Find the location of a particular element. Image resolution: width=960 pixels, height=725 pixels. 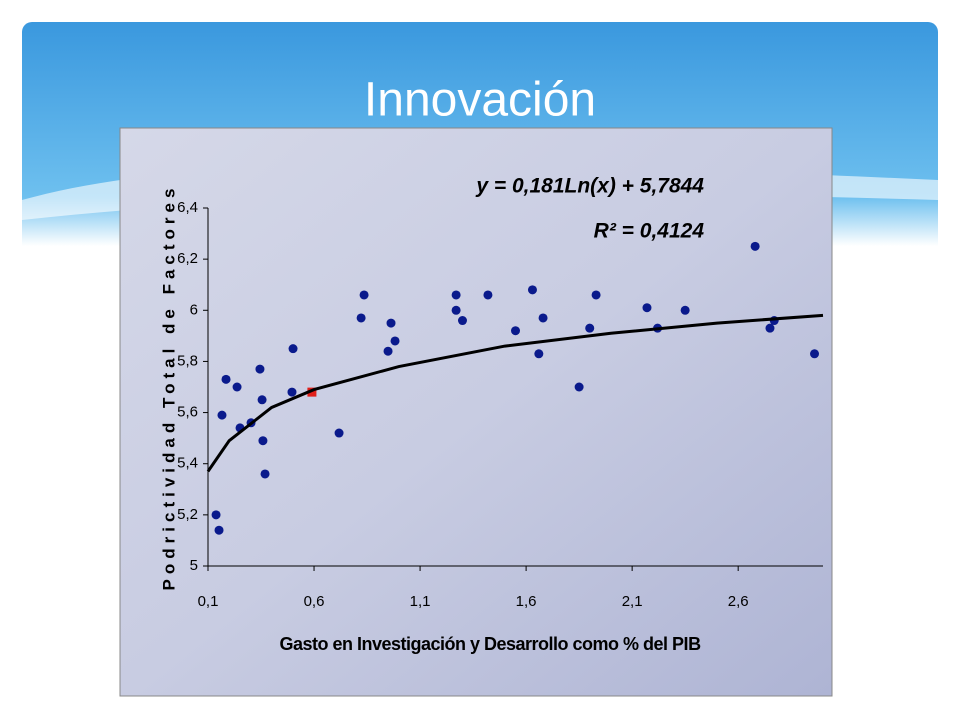

y-tick-label: 6,2 is located at coordinates (187, 258).